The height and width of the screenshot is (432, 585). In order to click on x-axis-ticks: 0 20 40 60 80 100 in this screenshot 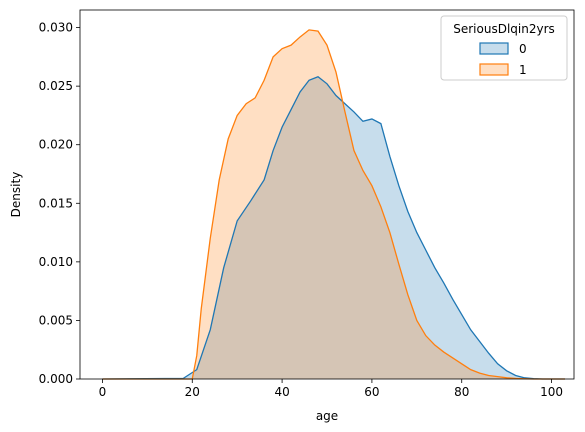, I will do `click(331, 389)`.